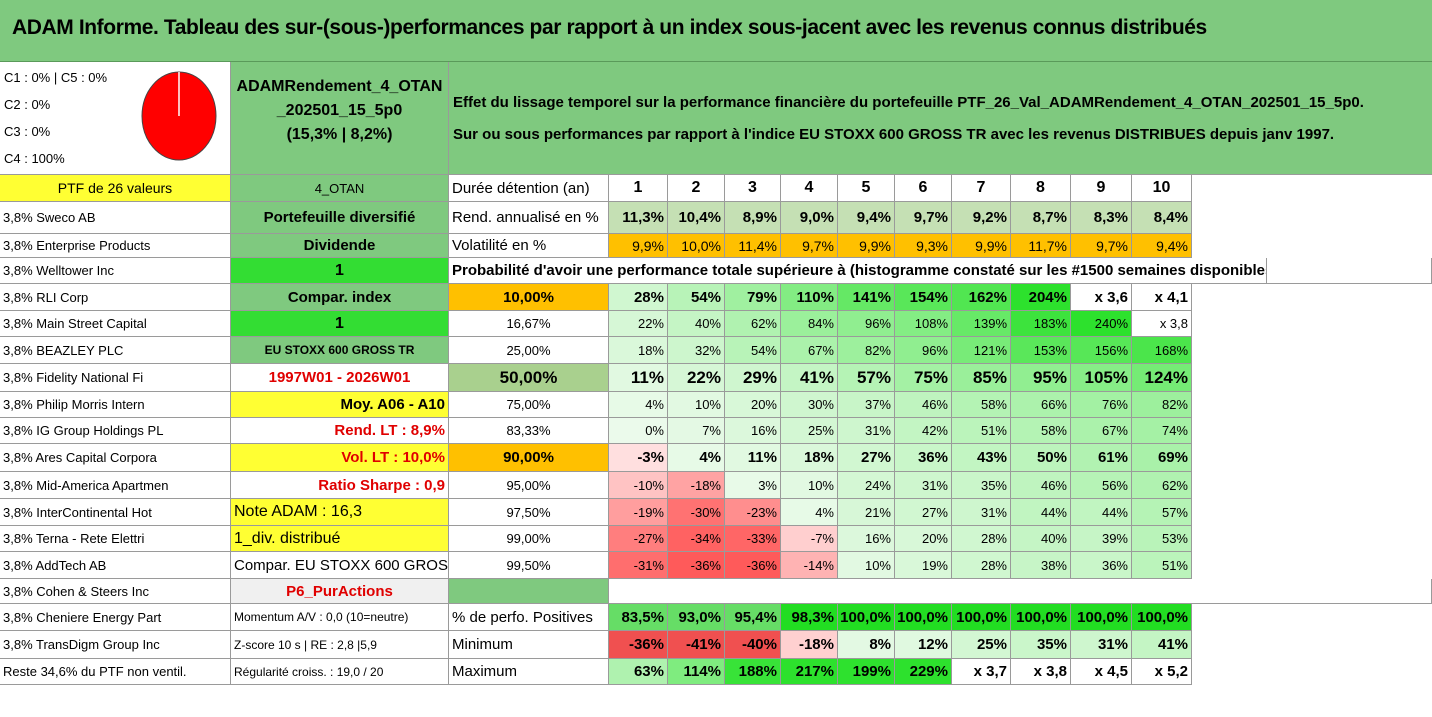  What do you see at coordinates (753, 218) in the screenshot?
I see `annual-return-value: 8,9%` at bounding box center [753, 218].